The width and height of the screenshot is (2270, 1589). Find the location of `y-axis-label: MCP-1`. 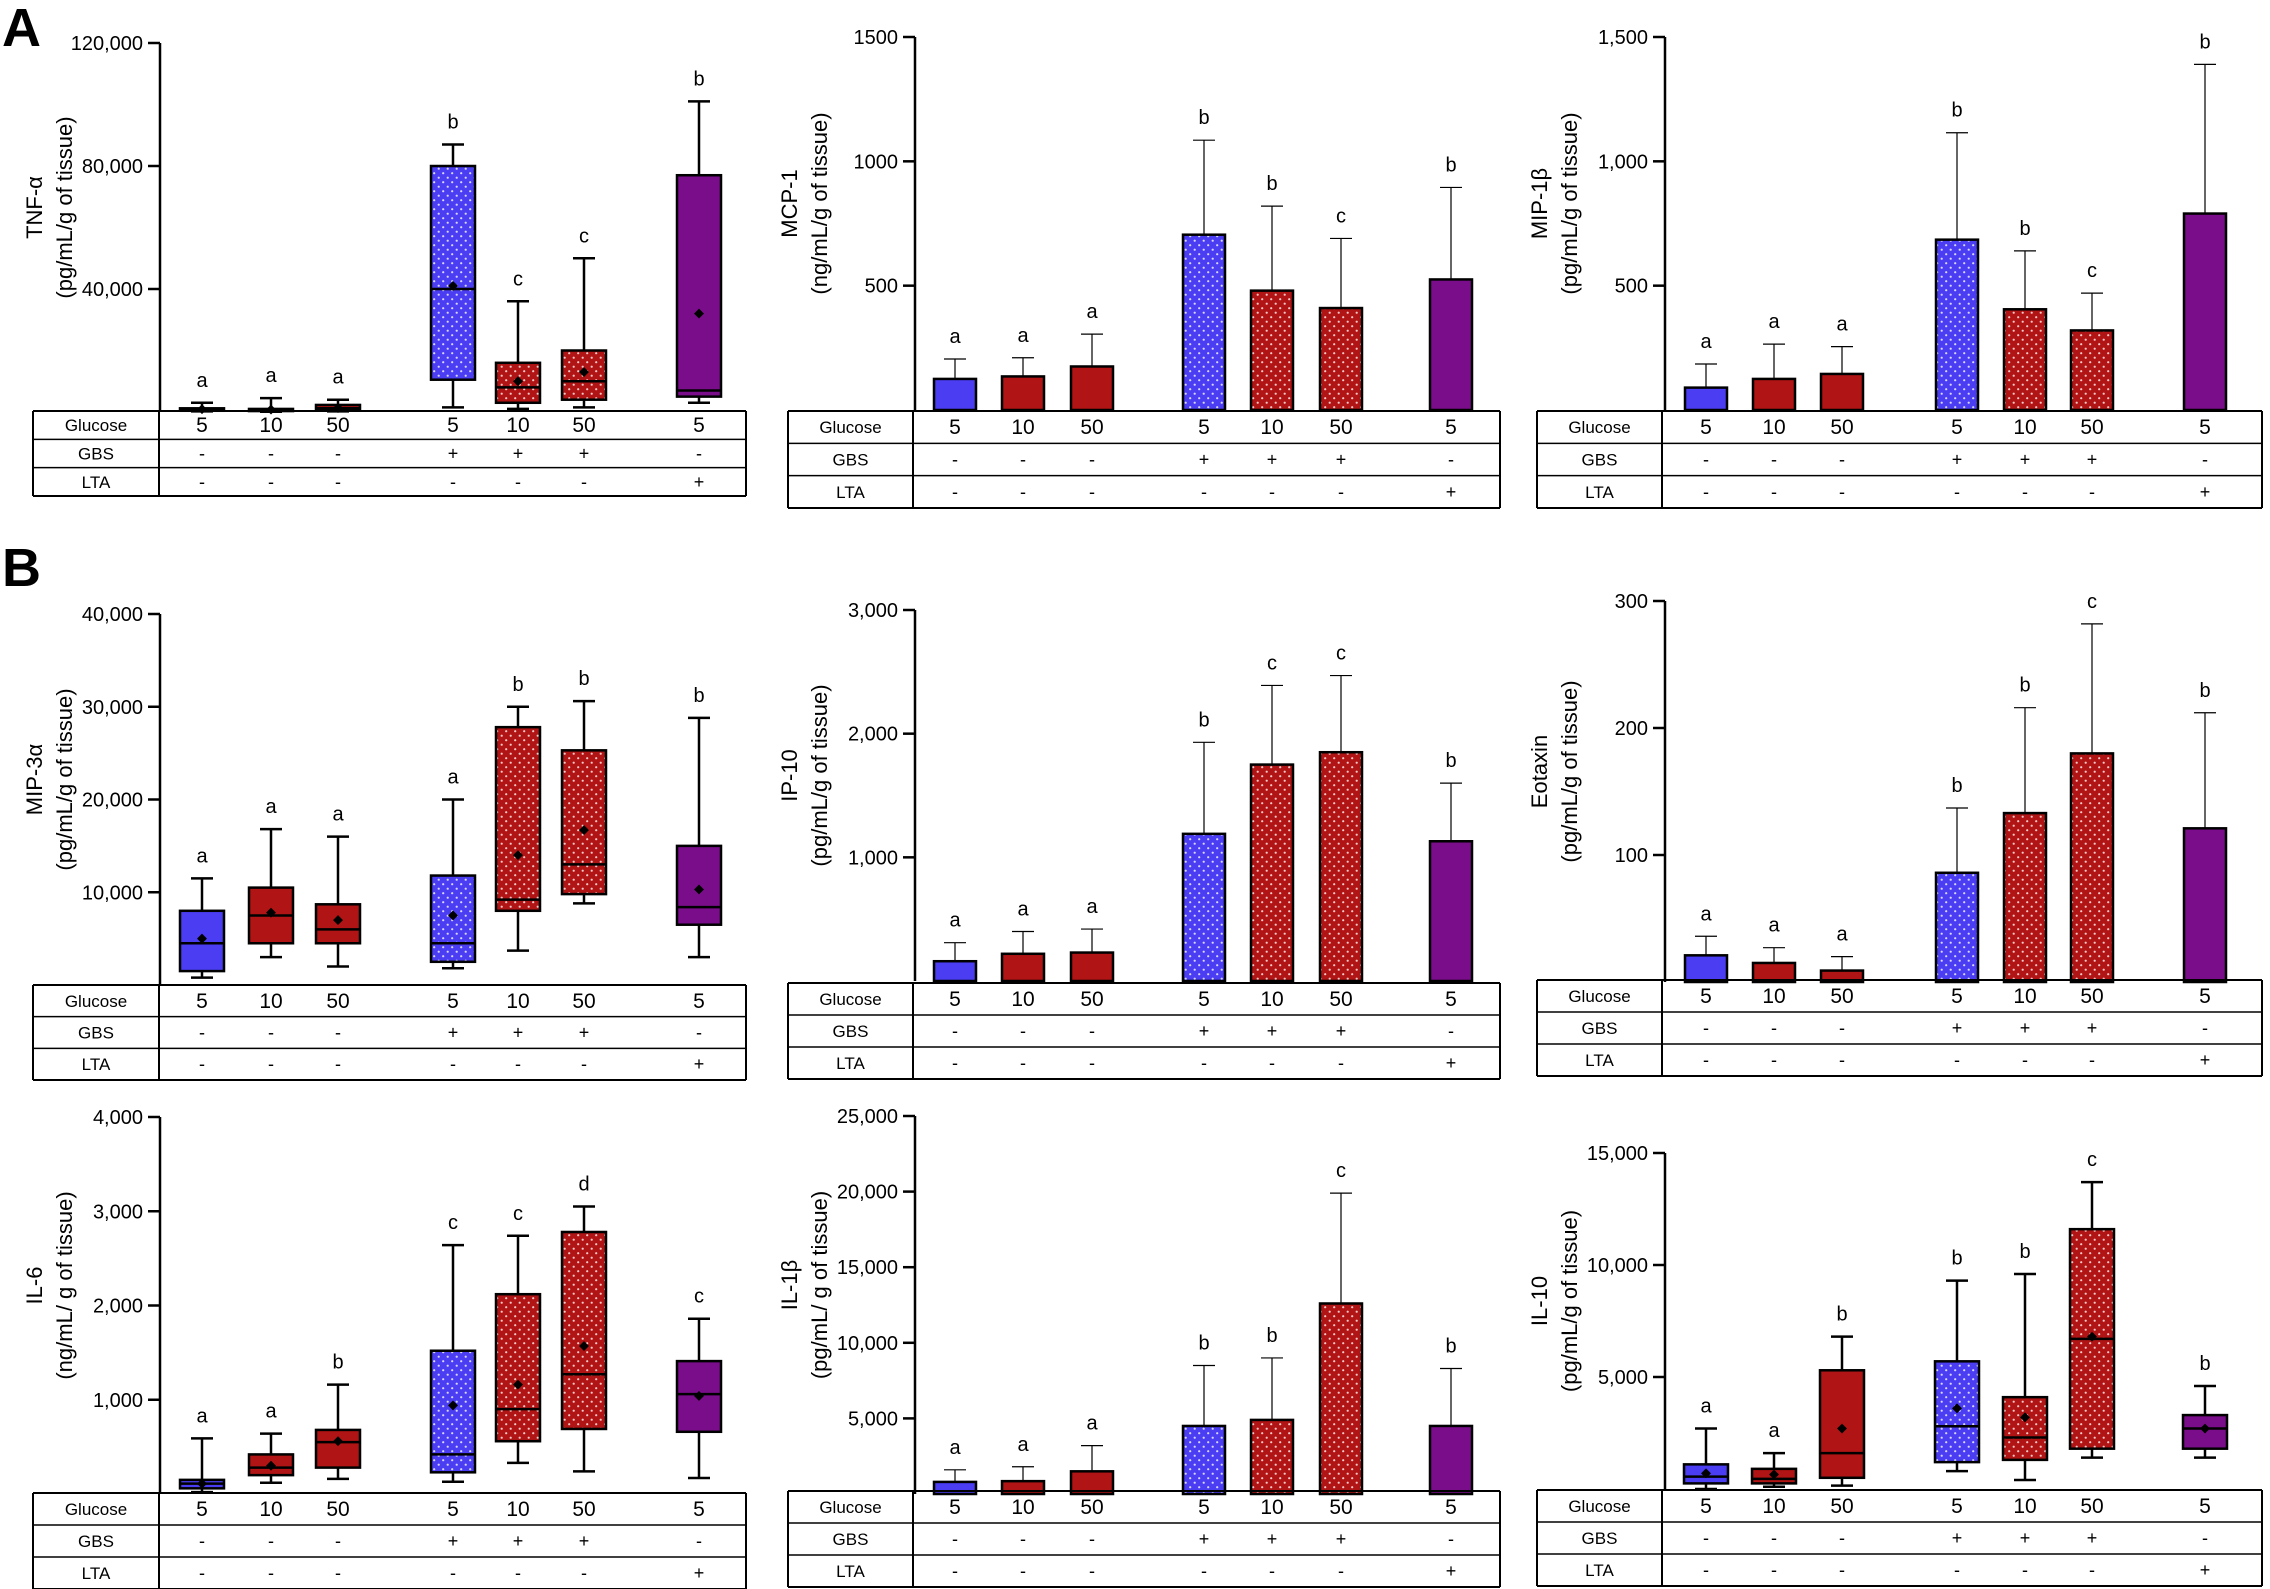

y-axis-label: MCP-1 is located at coordinates (789, 203).